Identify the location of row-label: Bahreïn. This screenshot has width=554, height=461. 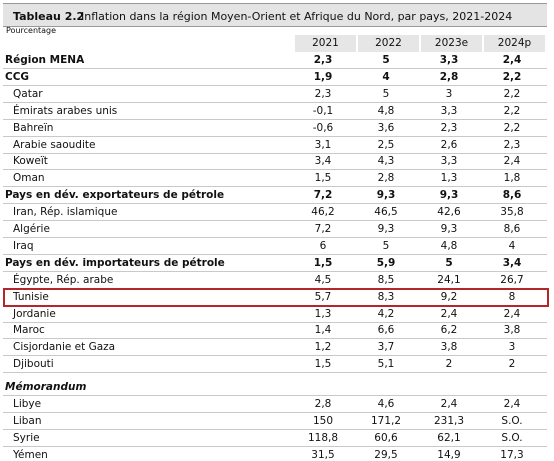
(33, 127).